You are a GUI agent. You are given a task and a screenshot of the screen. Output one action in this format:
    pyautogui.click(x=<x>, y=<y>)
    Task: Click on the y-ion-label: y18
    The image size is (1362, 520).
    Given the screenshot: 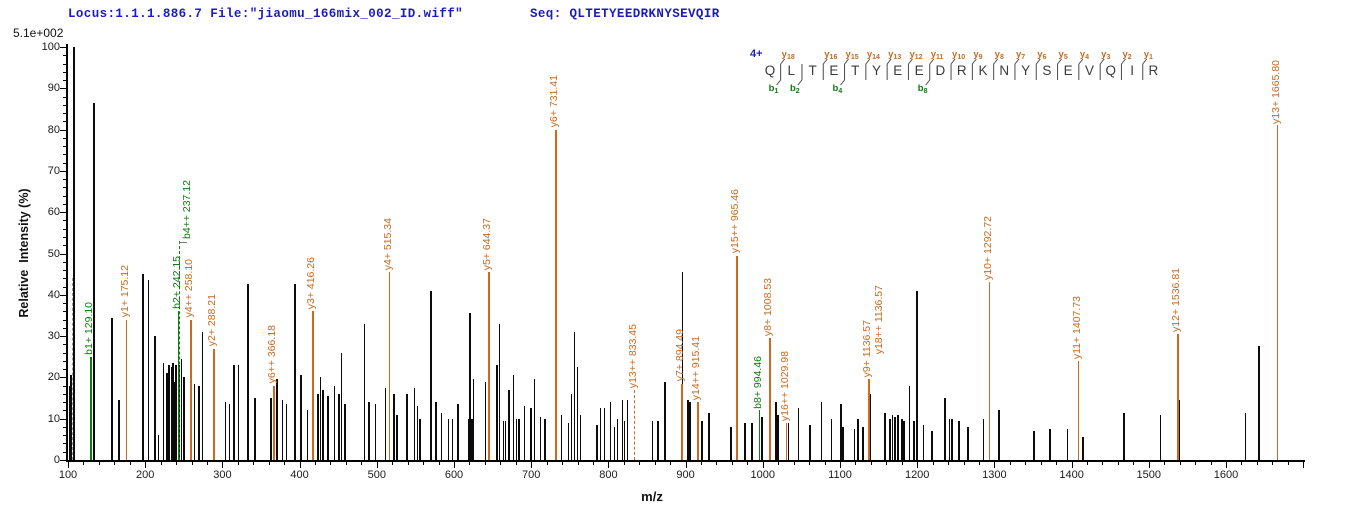 What is the action you would take?
    pyautogui.click(x=788, y=55)
    